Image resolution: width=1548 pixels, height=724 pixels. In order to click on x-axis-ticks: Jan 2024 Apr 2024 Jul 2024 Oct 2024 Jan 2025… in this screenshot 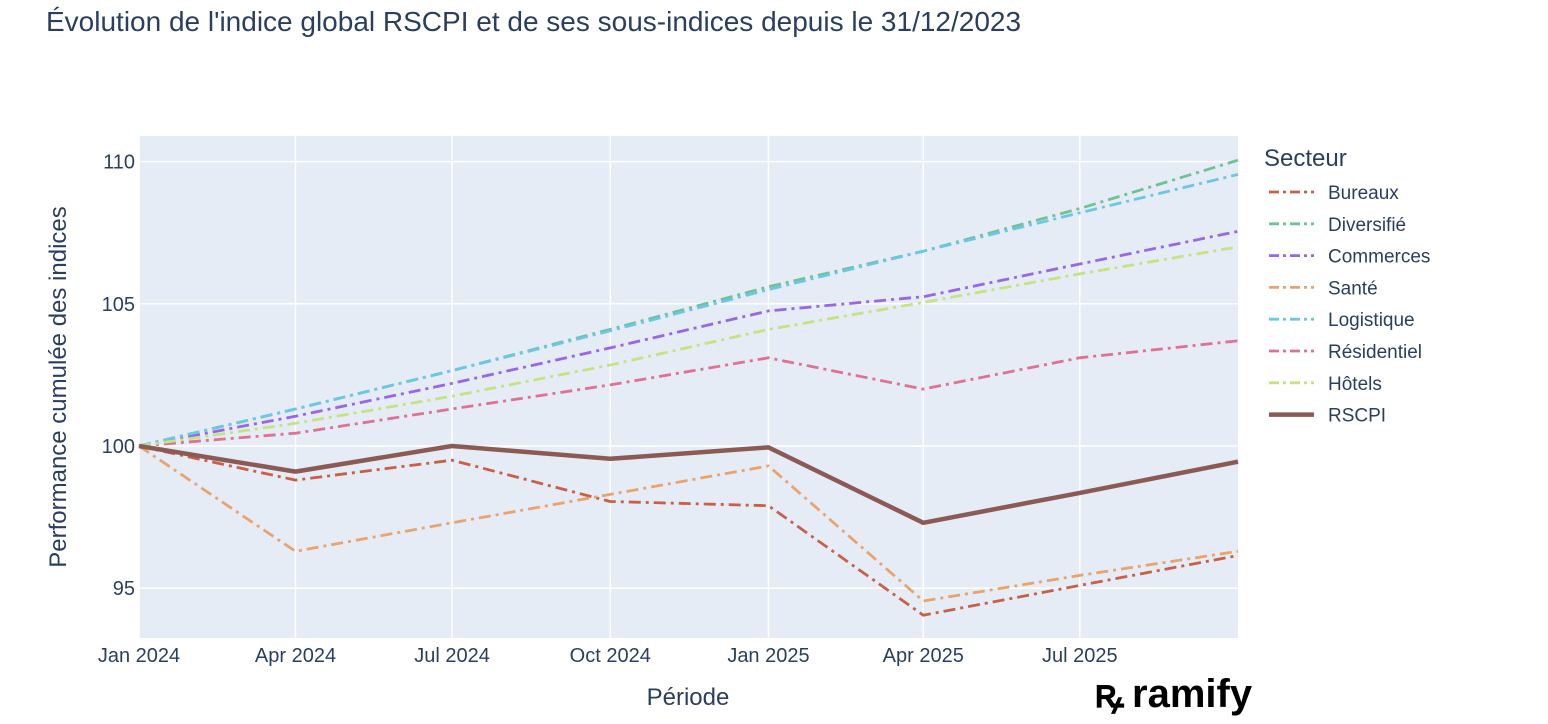, I will do `click(608, 656)`.